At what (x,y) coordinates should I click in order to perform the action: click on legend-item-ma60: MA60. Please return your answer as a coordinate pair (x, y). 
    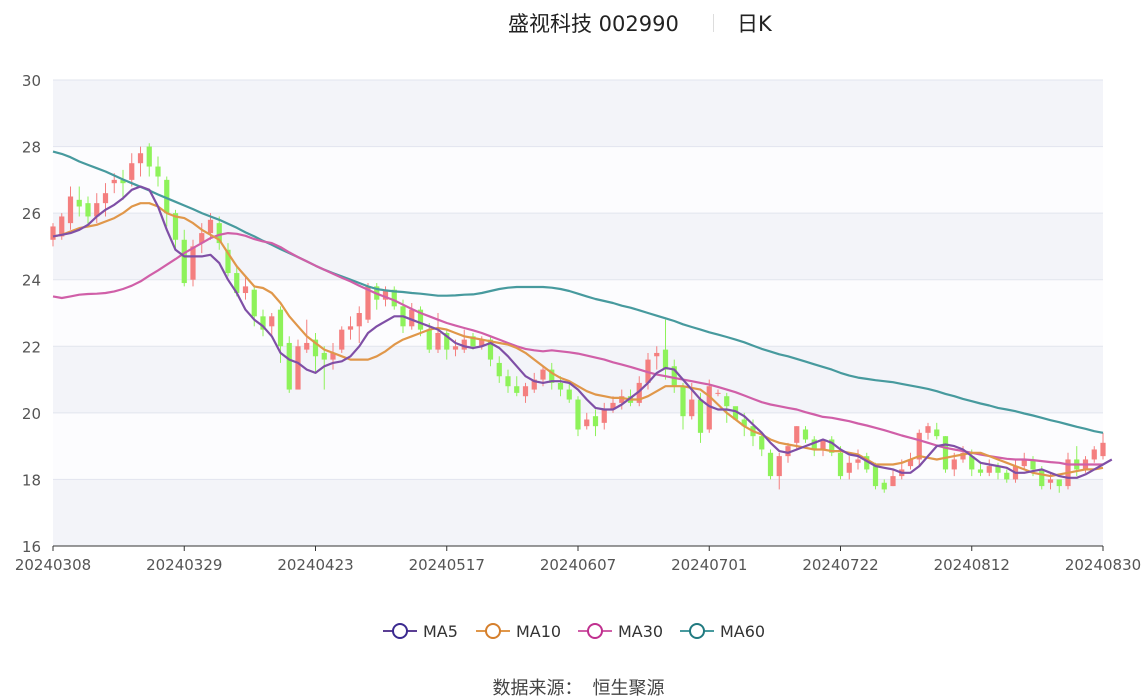
    Looking at the image, I should click on (722, 631).